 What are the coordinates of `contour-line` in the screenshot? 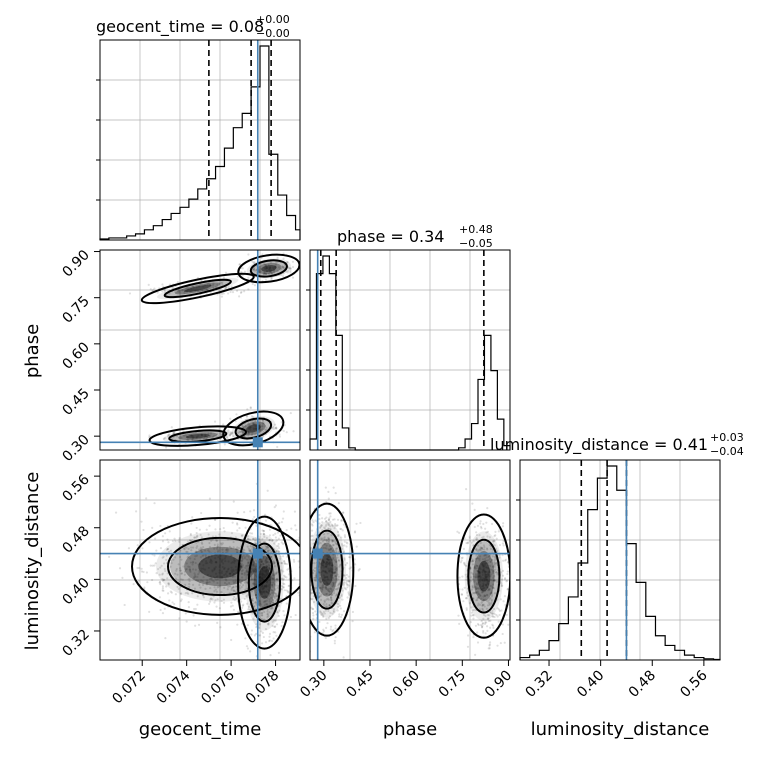 It's located at (197, 436).